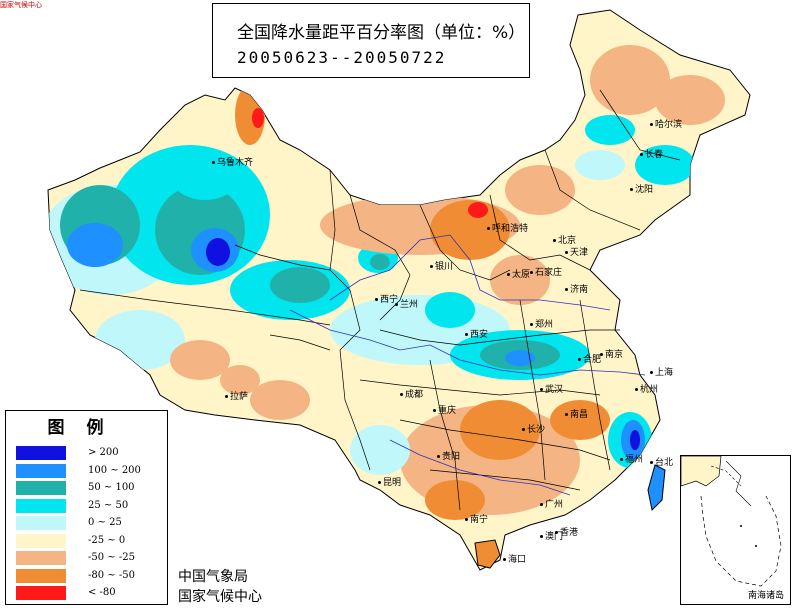 The width and height of the screenshot is (795, 610). What do you see at coordinates (91, 541) in the screenshot?
I see `legend-item: -25 ~ 0` at bounding box center [91, 541].